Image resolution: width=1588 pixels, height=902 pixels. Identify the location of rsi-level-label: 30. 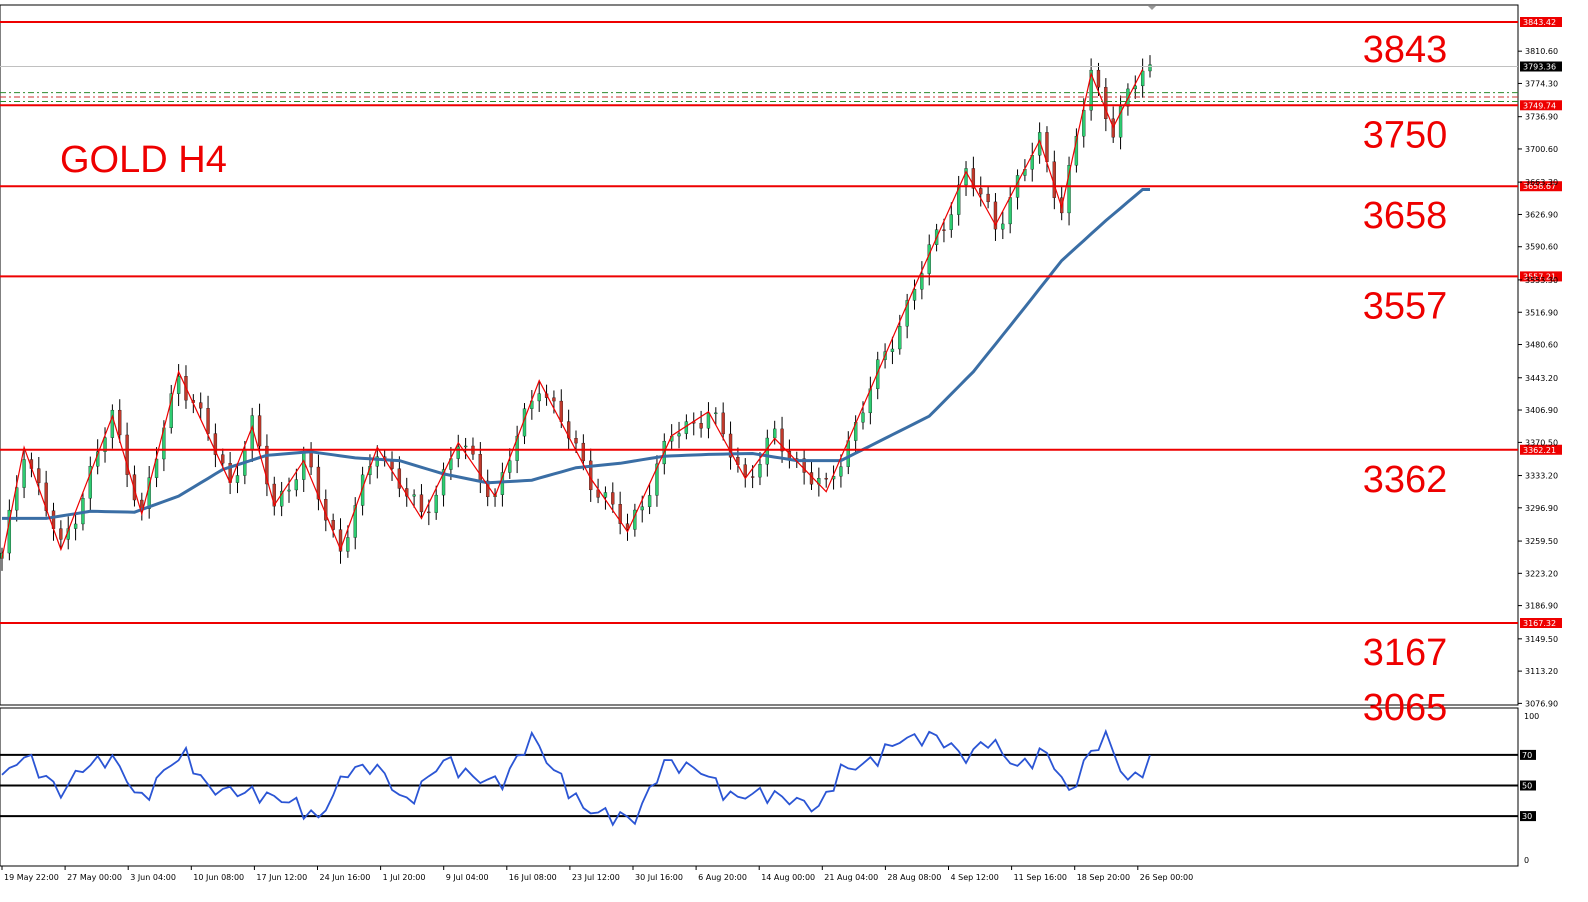
(1527, 816).